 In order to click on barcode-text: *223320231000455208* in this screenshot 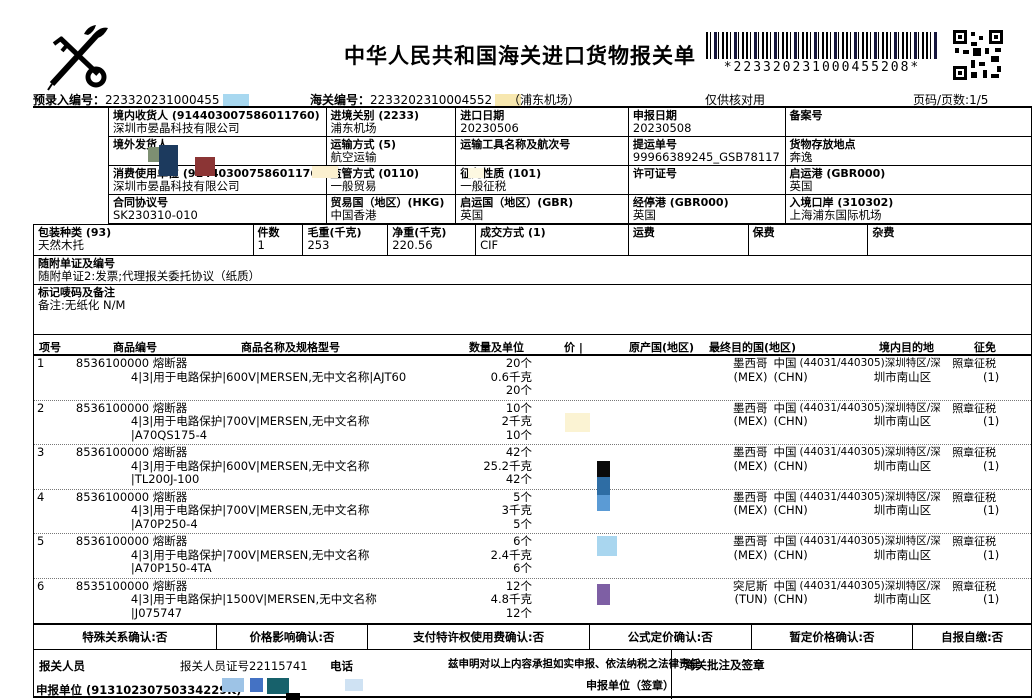, I will do `click(822, 67)`.